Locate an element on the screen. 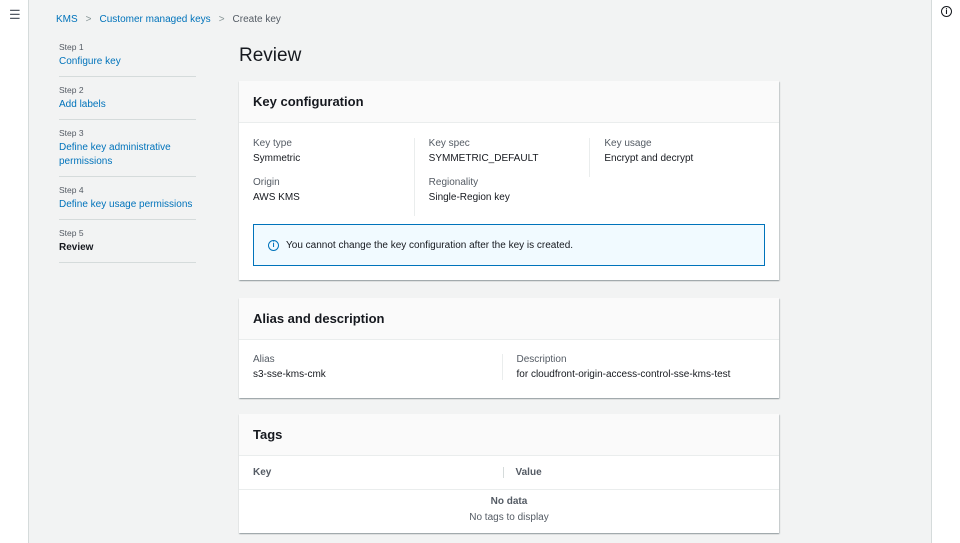 Image resolution: width=960 pixels, height=543 pixels. origin-label: Origin is located at coordinates (266, 182).